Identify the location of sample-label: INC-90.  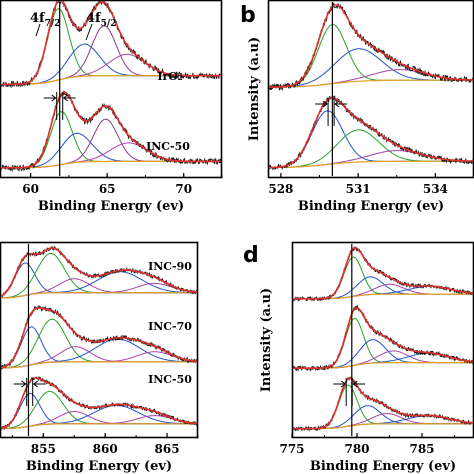
(170, 266).